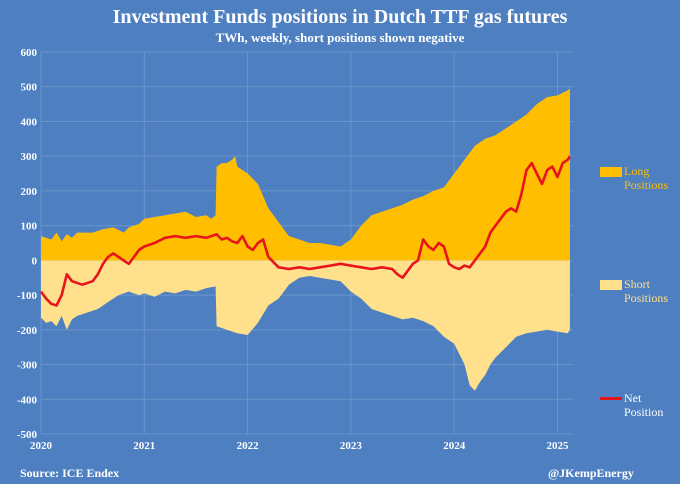  I want to click on legend-short-swatch, so click(611, 285).